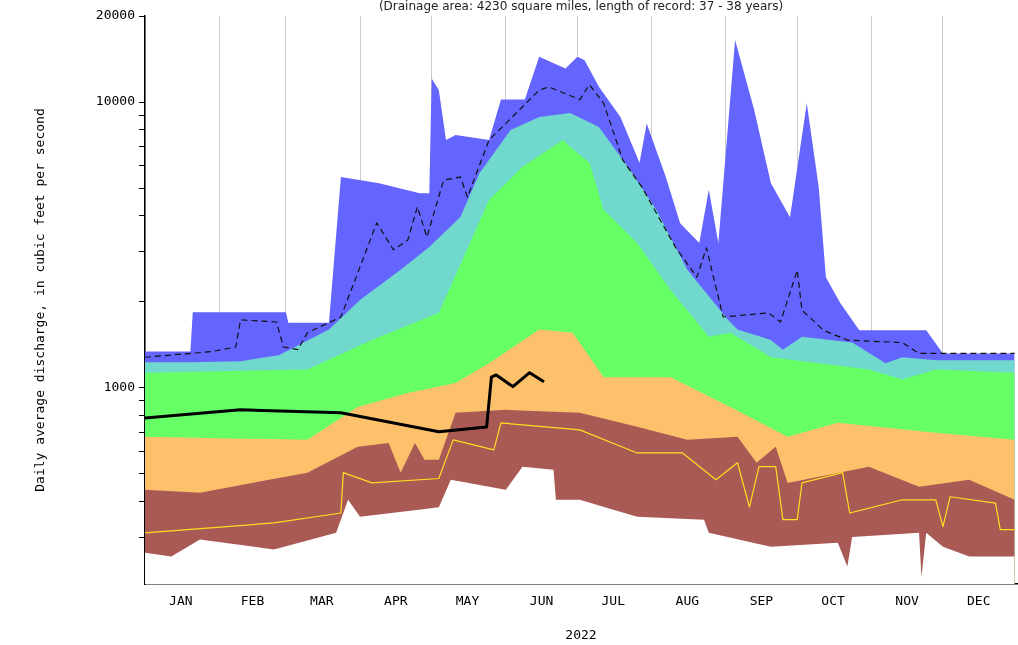 The image size is (1018, 645). I want to click on x-tick-label: MAY, so click(467, 601).